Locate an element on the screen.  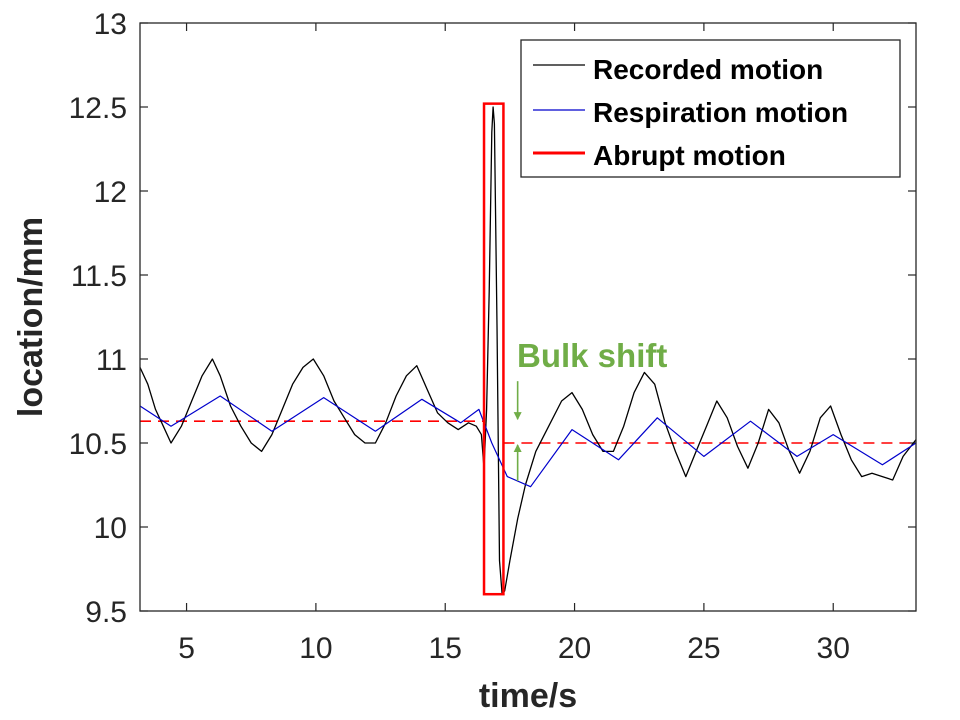
x-tick-label: 20 is located at coordinates (574, 648).